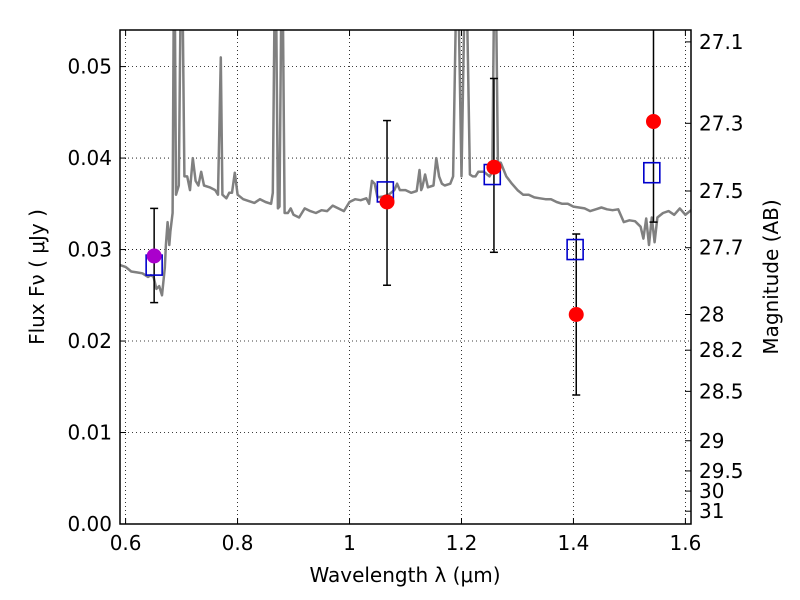 The width and height of the screenshot is (800, 600). What do you see at coordinates (711, 511) in the screenshot?
I see `right-tick-label: 31` at bounding box center [711, 511].